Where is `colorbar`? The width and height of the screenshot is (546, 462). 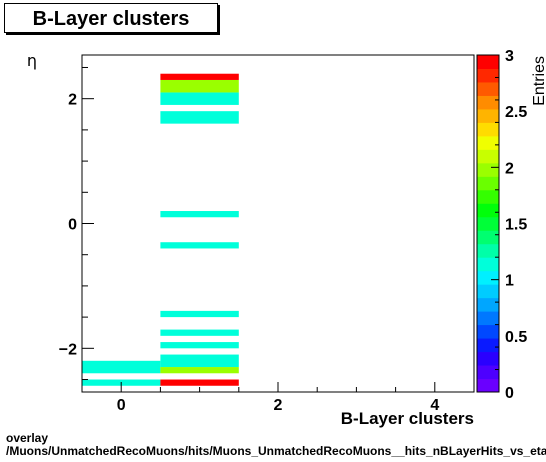 colorbar is located at coordinates (488, 224).